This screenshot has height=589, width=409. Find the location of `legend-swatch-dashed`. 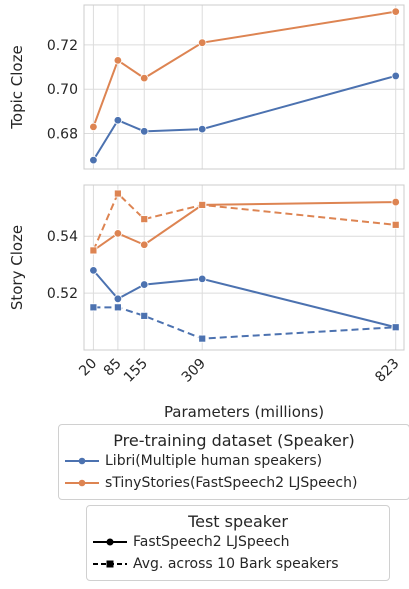

legend-swatch-dashed is located at coordinates (110, 564).